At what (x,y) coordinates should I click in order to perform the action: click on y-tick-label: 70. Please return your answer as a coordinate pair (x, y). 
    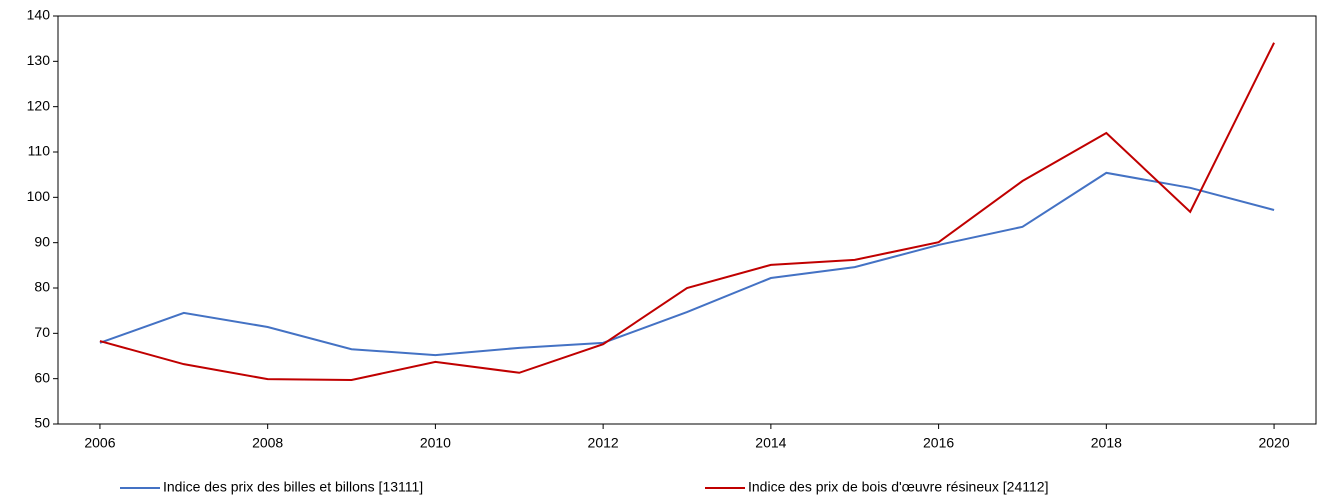
    Looking at the image, I should click on (42, 332).